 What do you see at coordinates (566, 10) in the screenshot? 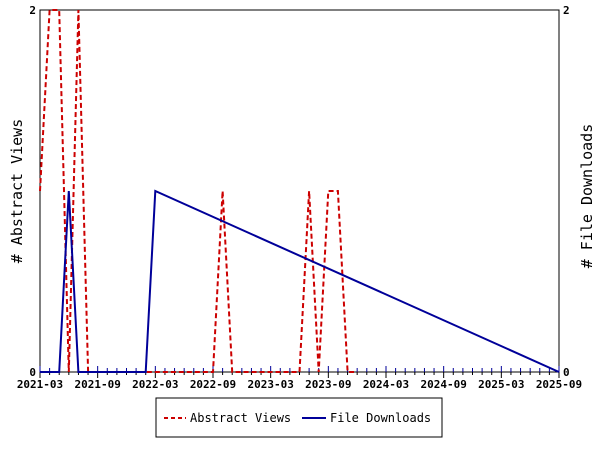
I see `y-right-tick-label: 2` at bounding box center [566, 10].